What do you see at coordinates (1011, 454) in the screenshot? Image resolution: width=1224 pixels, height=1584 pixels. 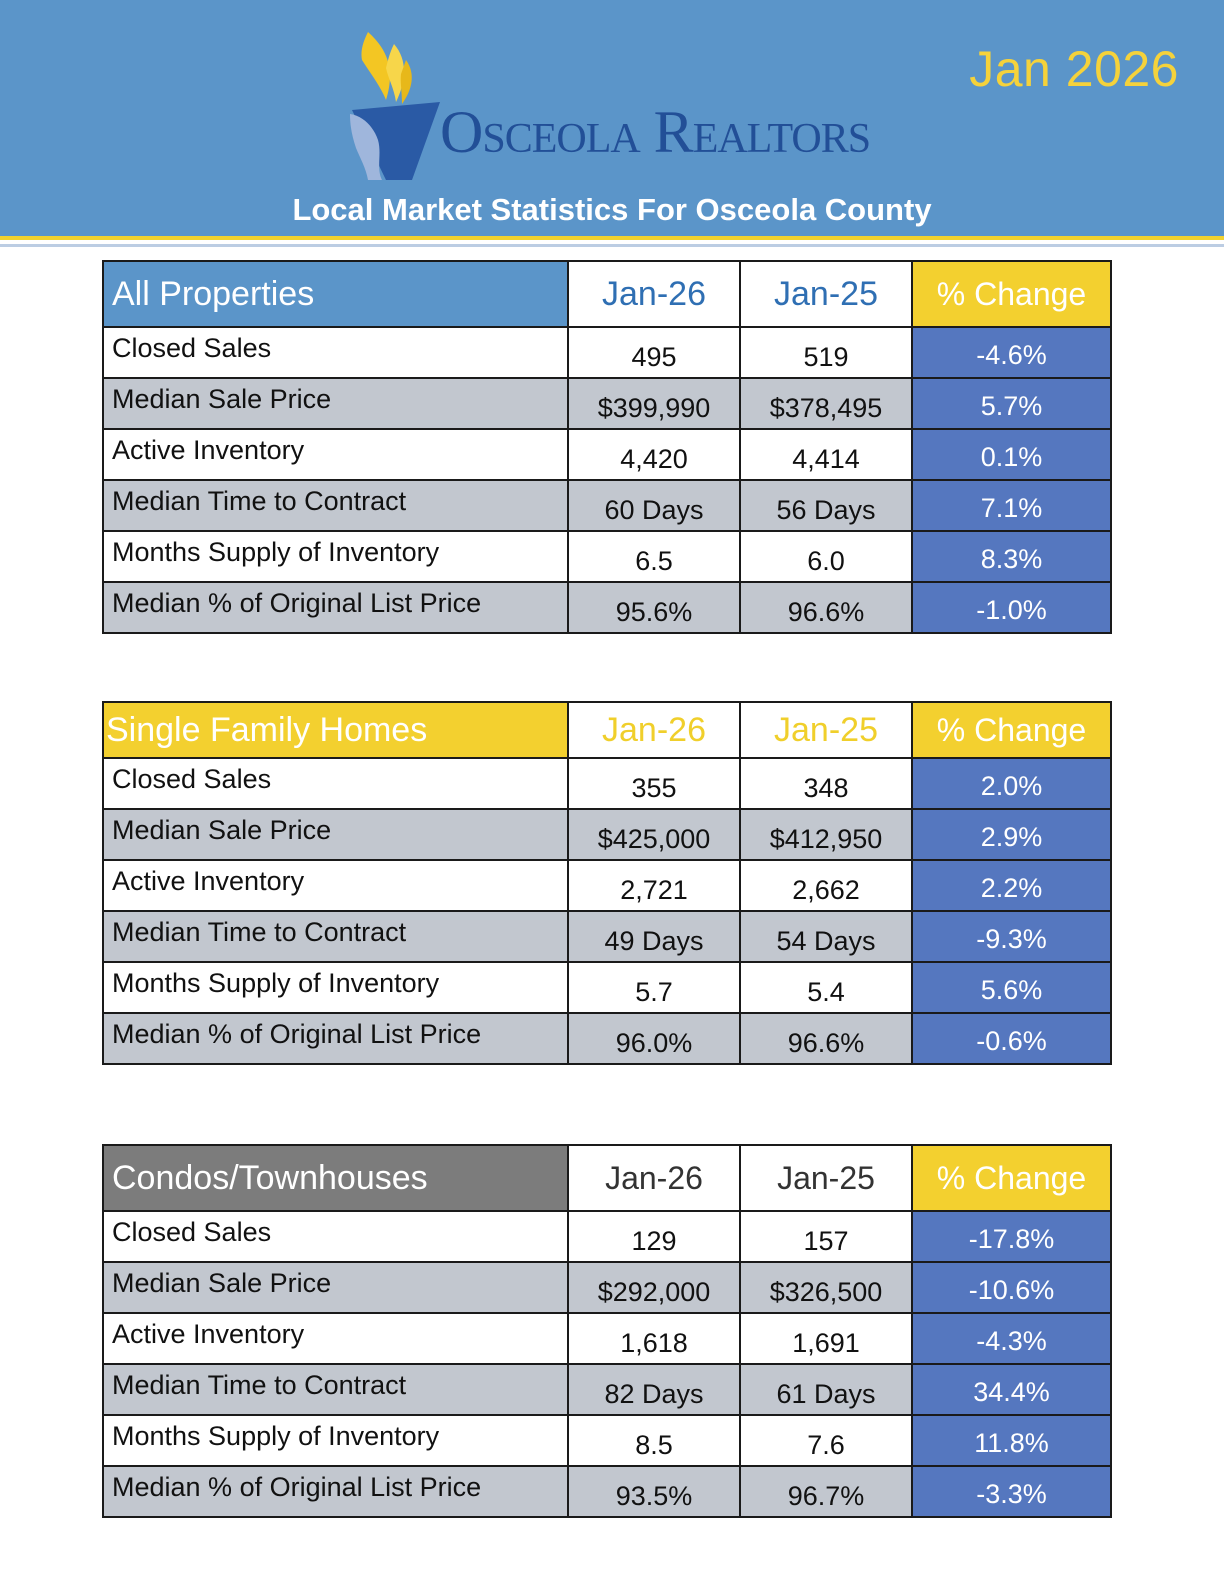 I see `change-value: 0.1%` at bounding box center [1011, 454].